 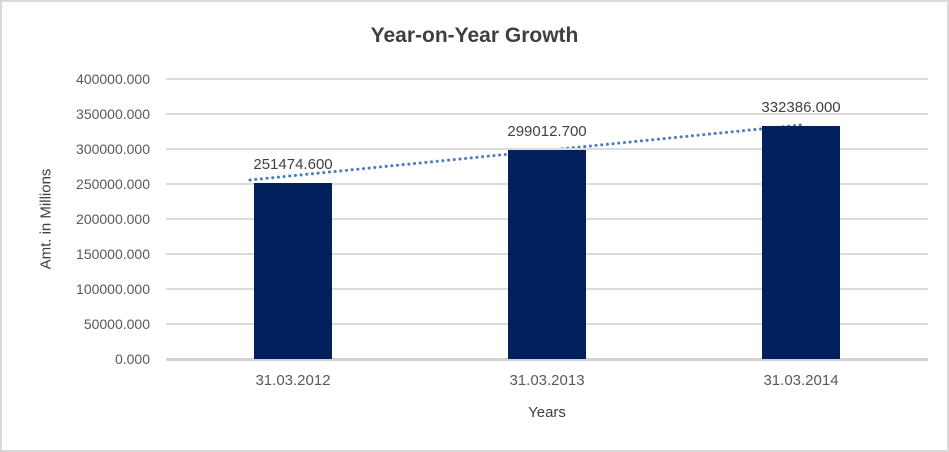 What do you see at coordinates (547, 131) in the screenshot?
I see `data-label: 299012.700` at bounding box center [547, 131].